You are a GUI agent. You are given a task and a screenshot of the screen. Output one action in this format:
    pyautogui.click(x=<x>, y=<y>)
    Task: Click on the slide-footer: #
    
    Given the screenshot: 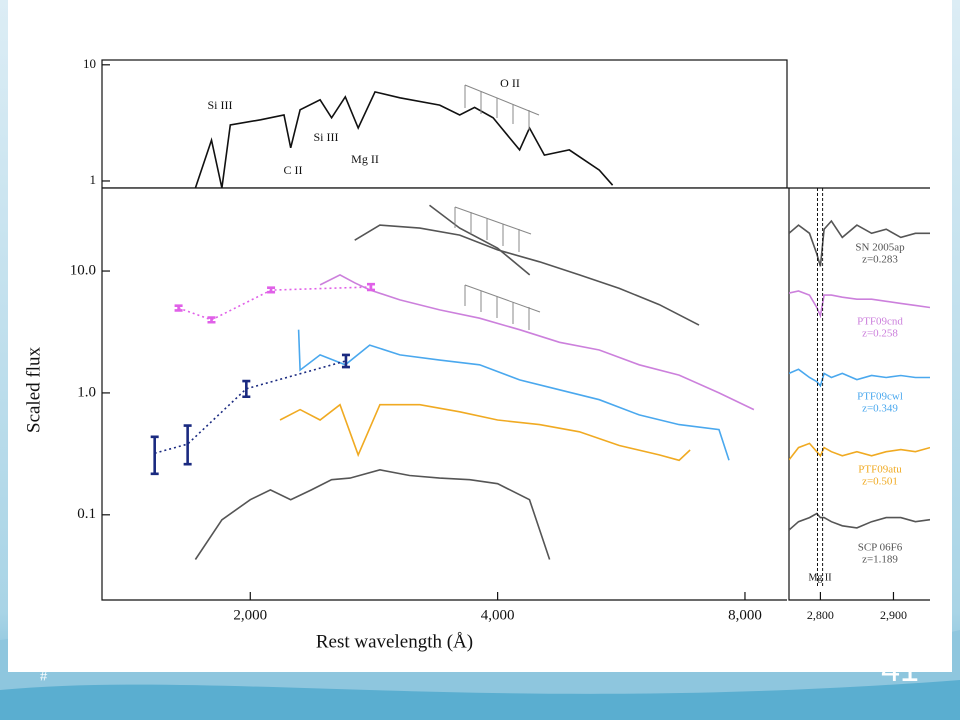 What is the action you would take?
    pyautogui.click(x=44, y=675)
    